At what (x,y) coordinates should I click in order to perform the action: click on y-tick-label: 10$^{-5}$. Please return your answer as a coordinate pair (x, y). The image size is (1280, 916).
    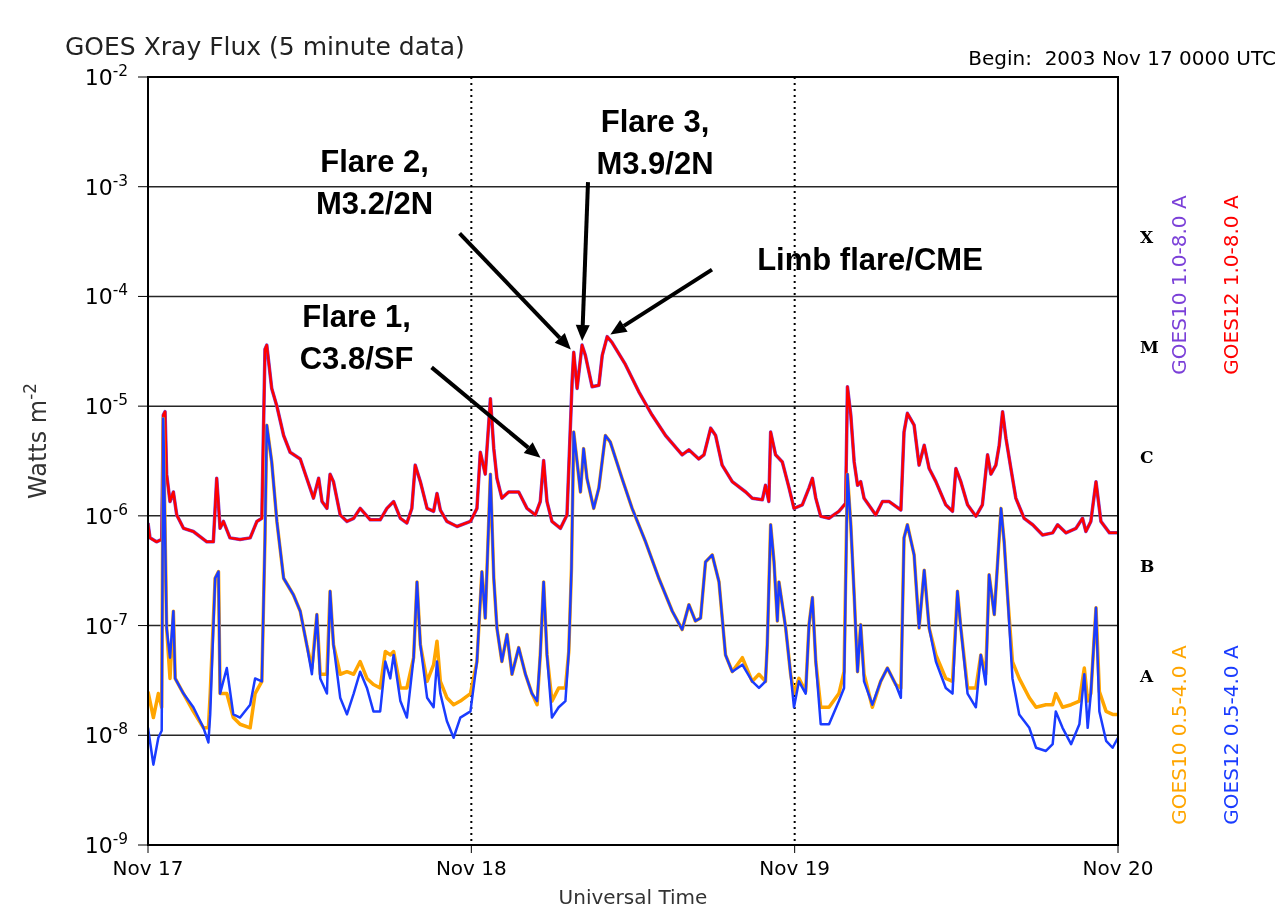
    Looking at the image, I should click on (106, 405).